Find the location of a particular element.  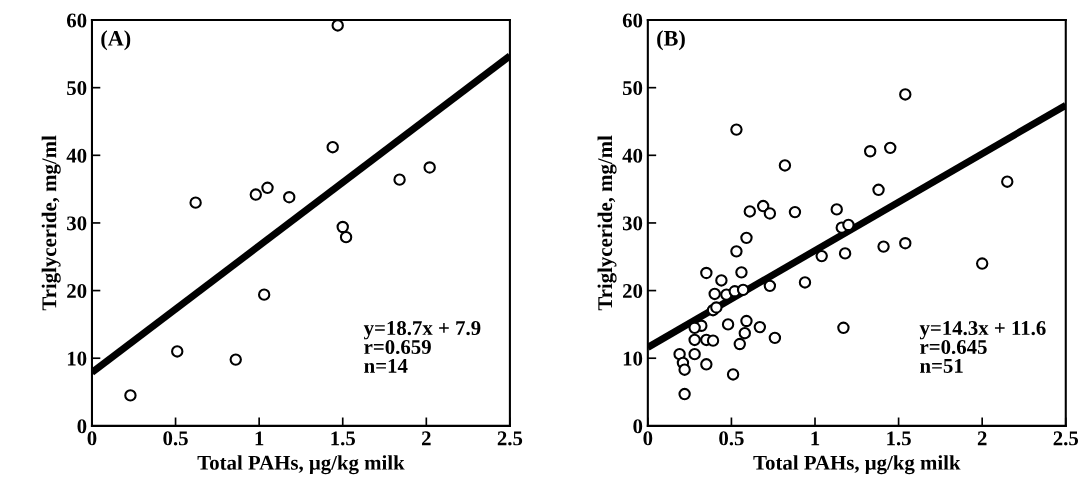

annotation: (B) is located at coordinates (671, 40).